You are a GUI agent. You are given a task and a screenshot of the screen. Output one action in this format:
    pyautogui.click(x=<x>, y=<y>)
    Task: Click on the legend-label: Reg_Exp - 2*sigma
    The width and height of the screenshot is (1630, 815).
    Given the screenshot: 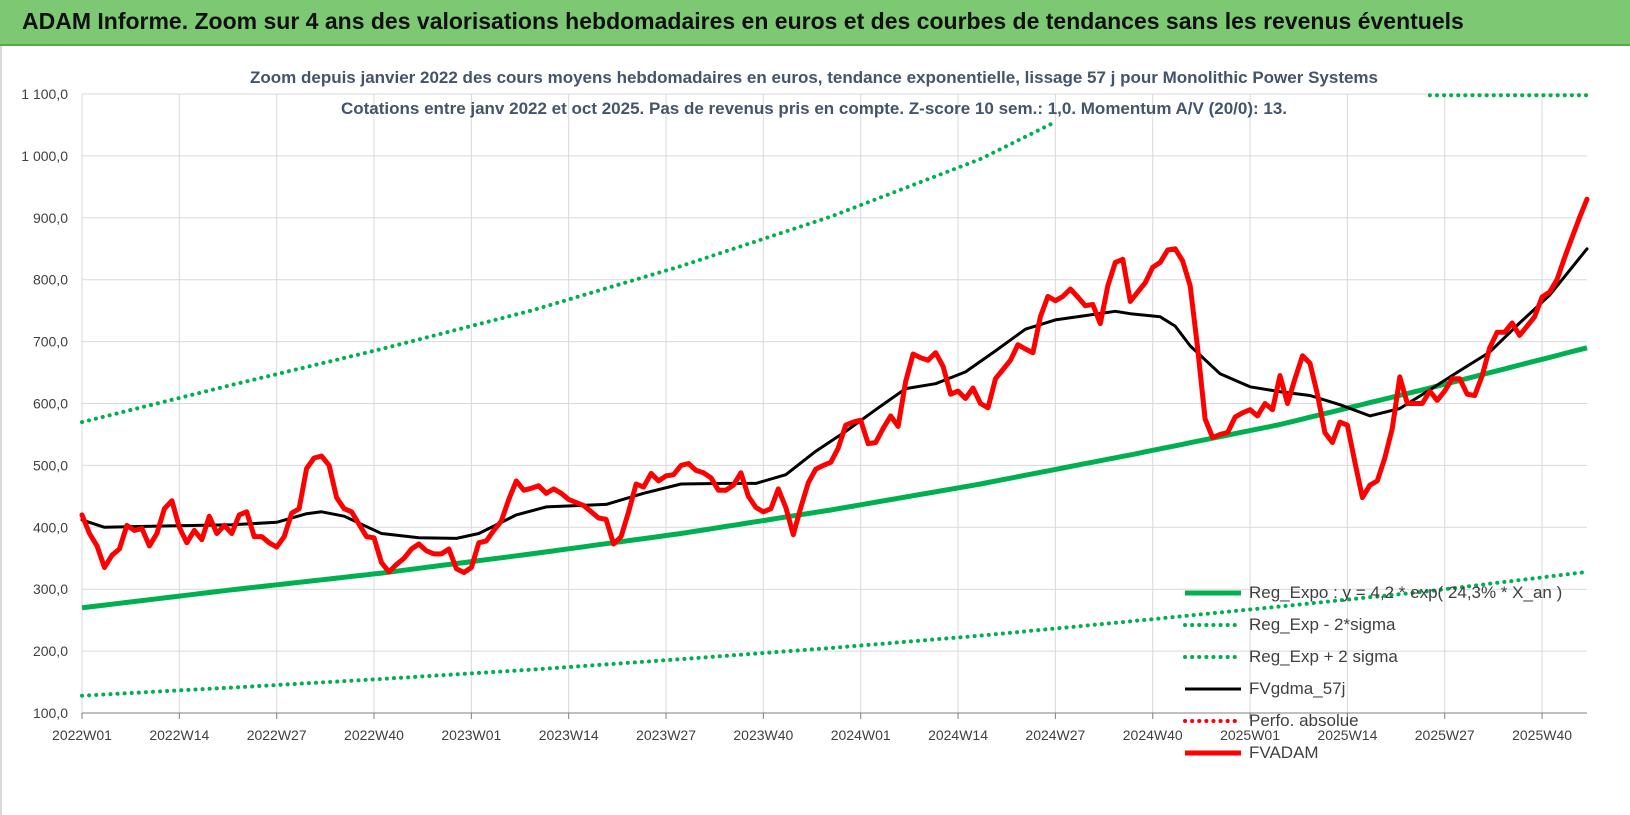 What is the action you would take?
    pyautogui.click(x=1322, y=624)
    